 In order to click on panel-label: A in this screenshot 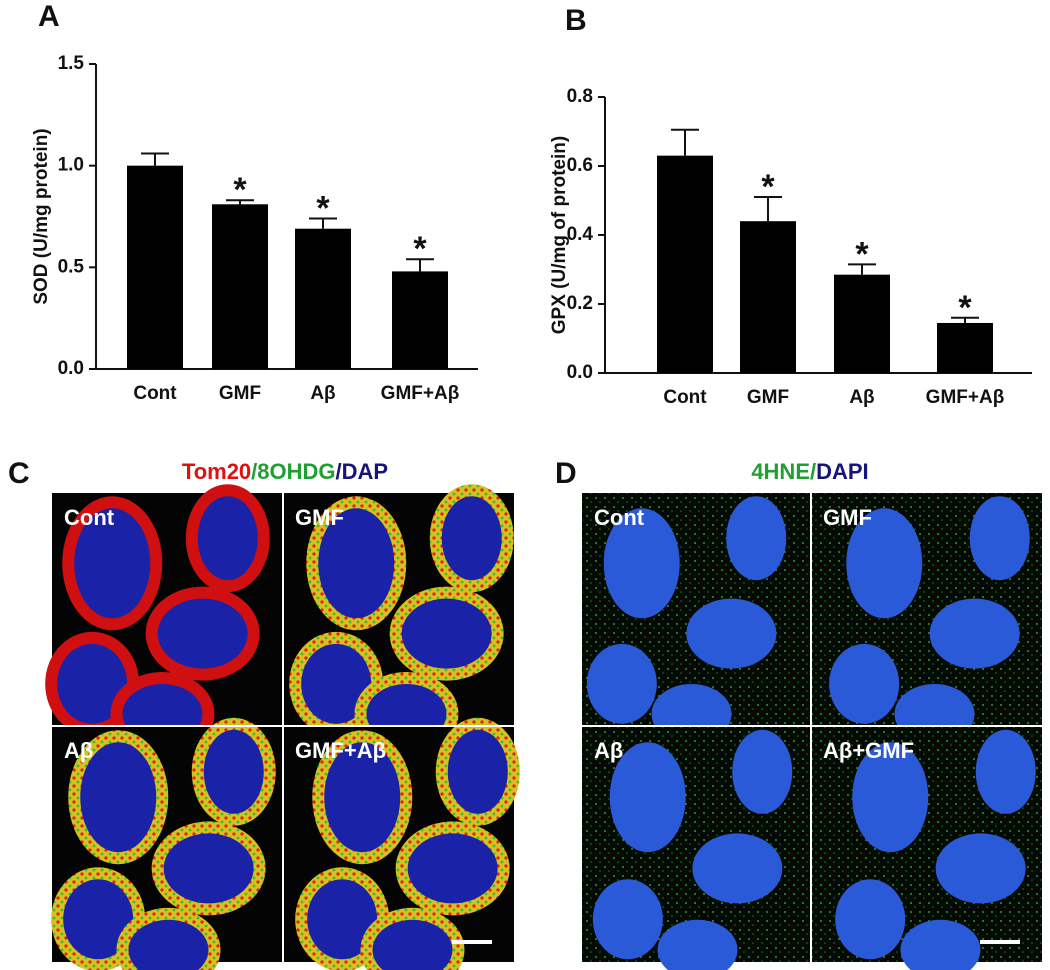, I will do `click(49, 16)`.